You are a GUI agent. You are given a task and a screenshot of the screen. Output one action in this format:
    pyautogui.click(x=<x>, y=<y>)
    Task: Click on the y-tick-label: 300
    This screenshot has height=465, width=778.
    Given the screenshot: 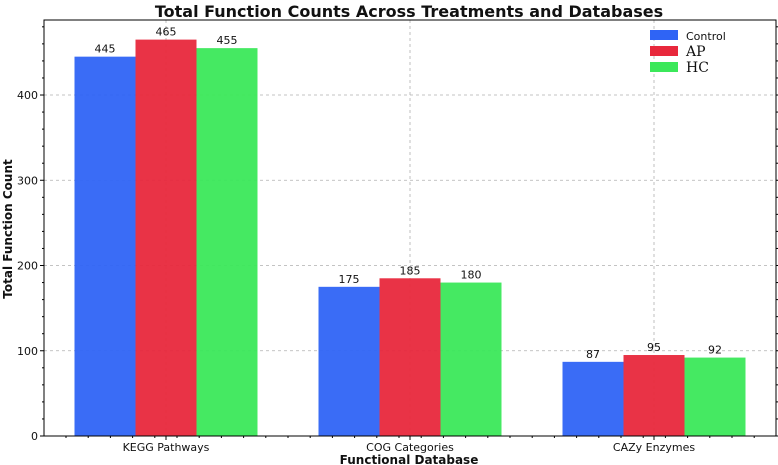 What is the action you would take?
    pyautogui.click(x=27, y=180)
    